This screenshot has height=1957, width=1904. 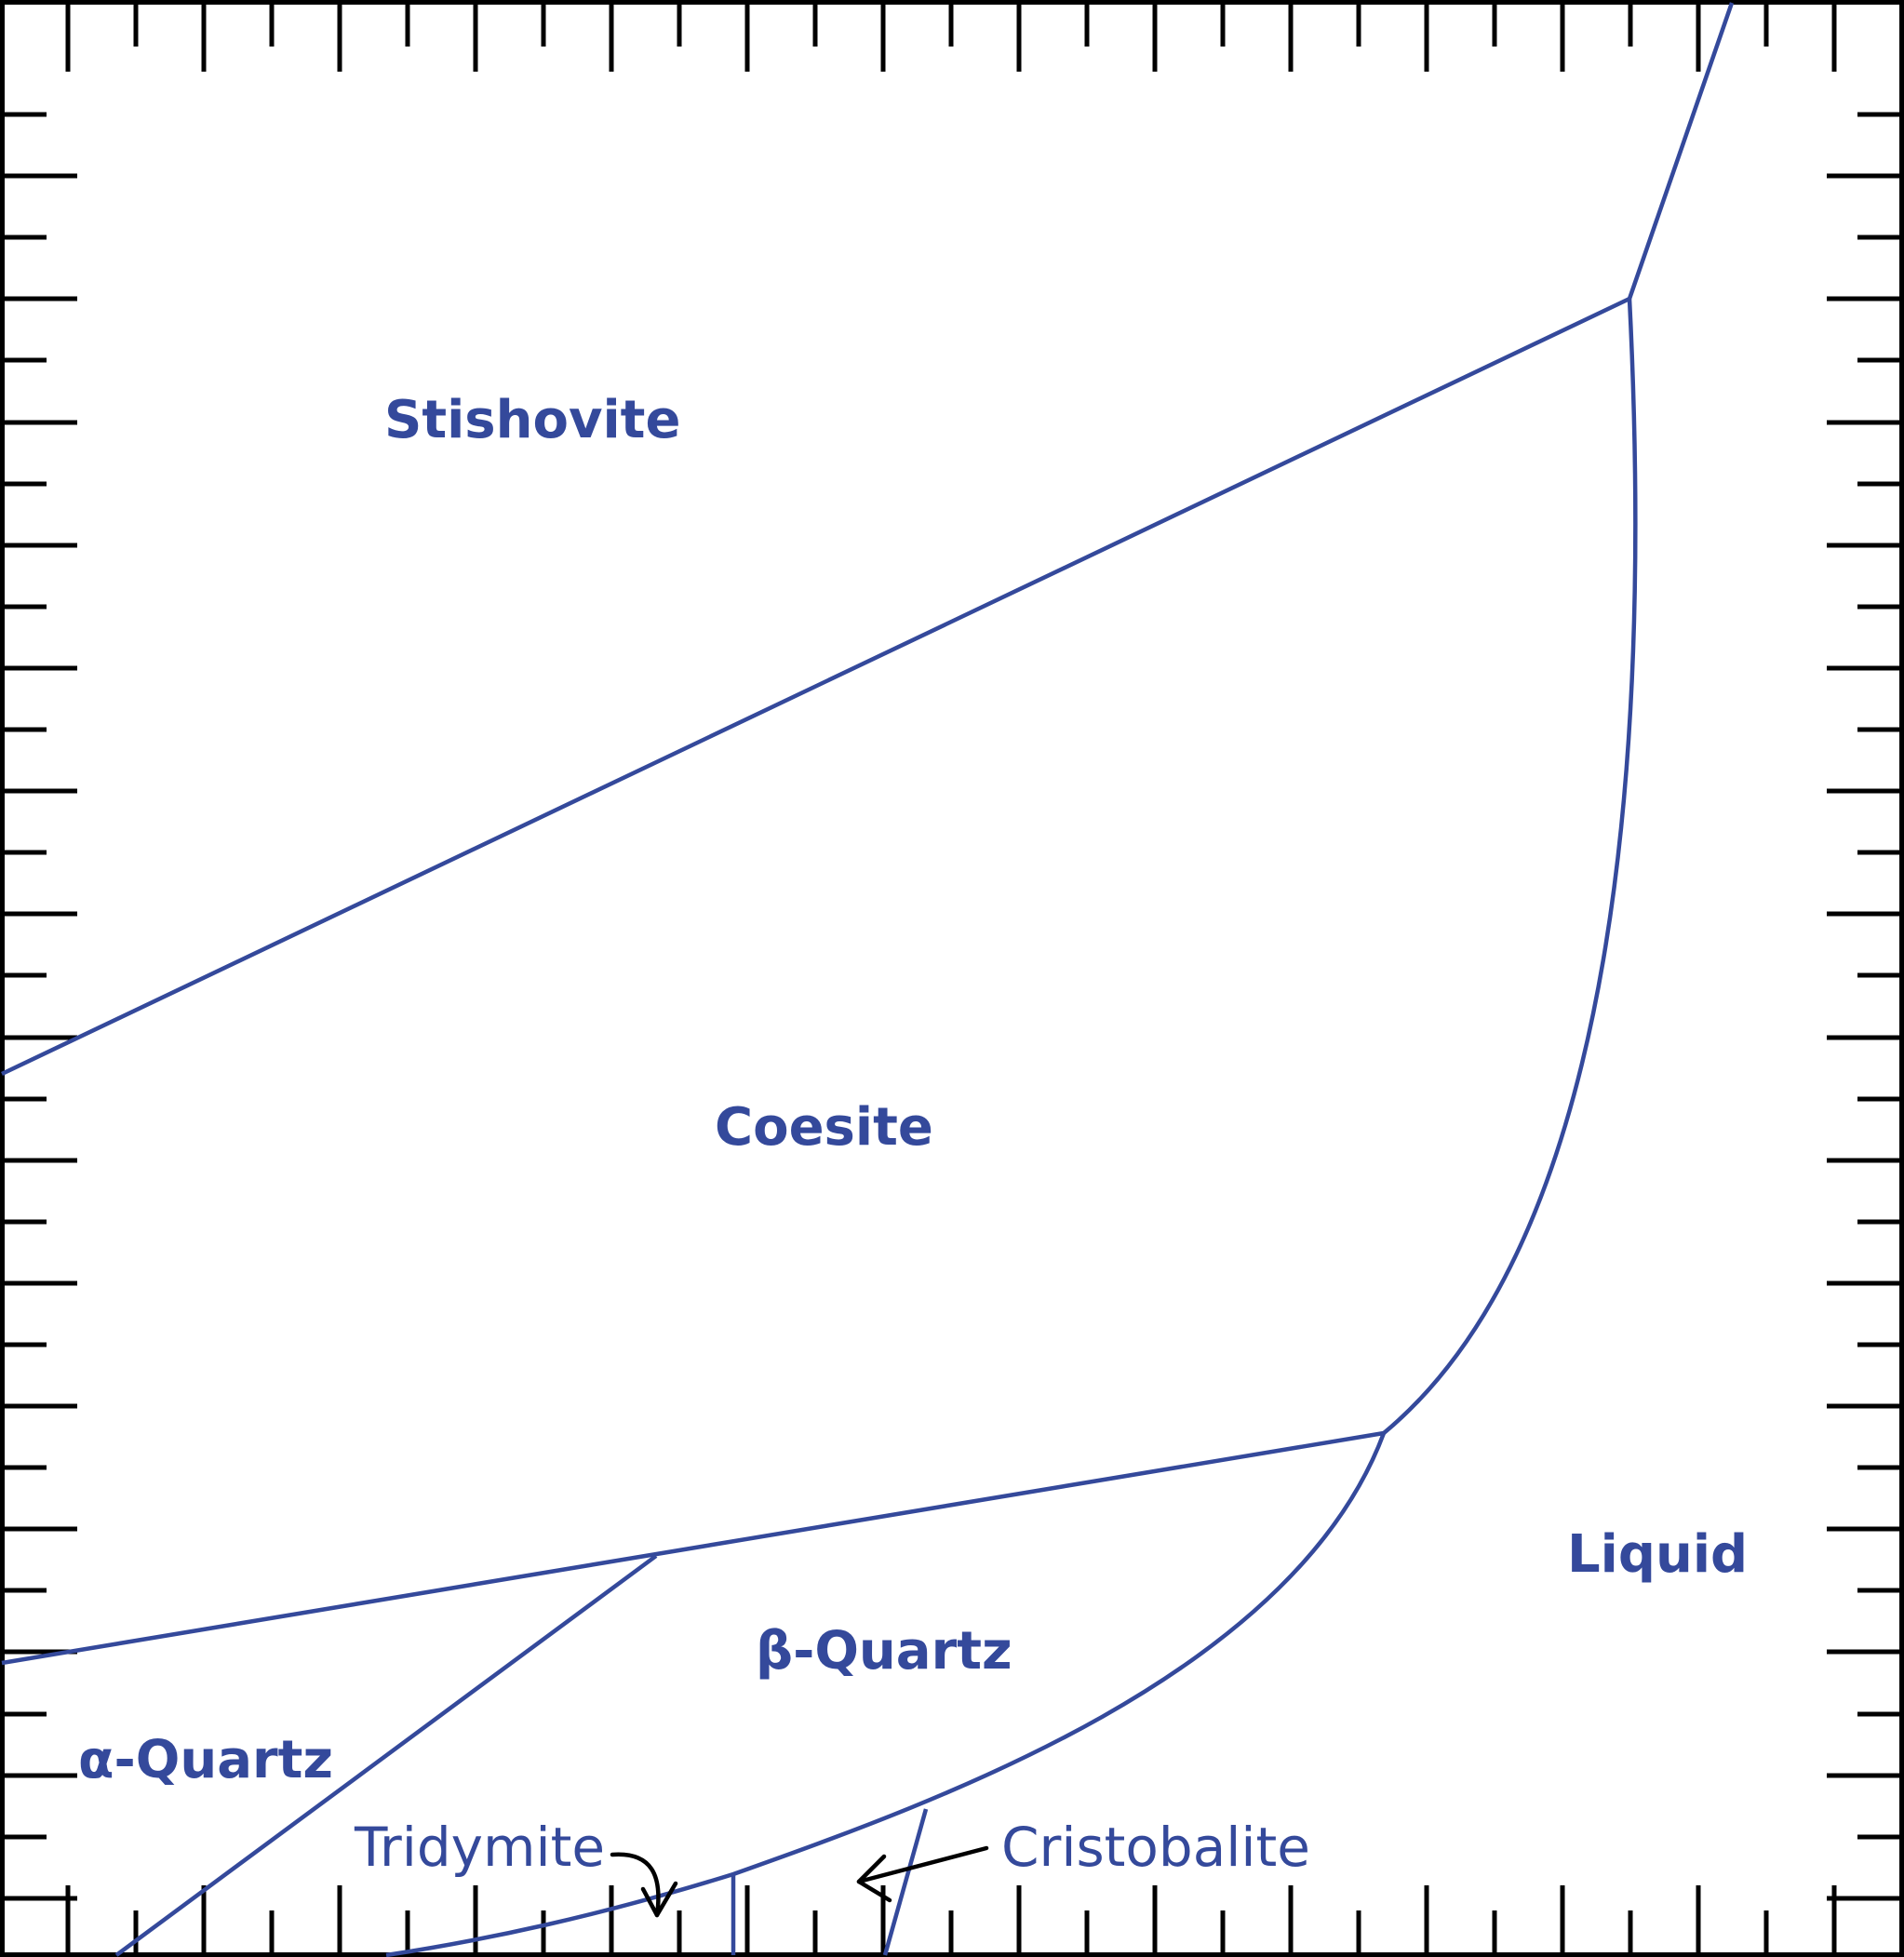 What do you see at coordinates (1657, 1554) in the screenshot?
I see `label-liquid: Liquid` at bounding box center [1657, 1554].